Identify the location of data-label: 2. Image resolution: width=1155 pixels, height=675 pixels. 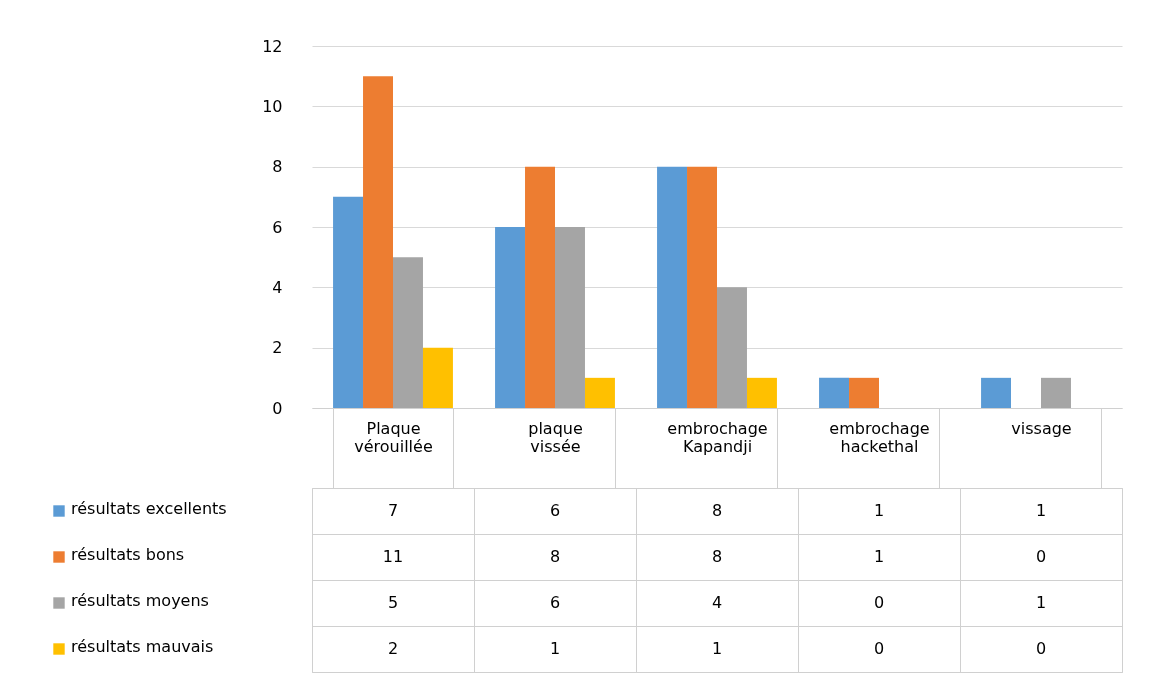
(393, 648).